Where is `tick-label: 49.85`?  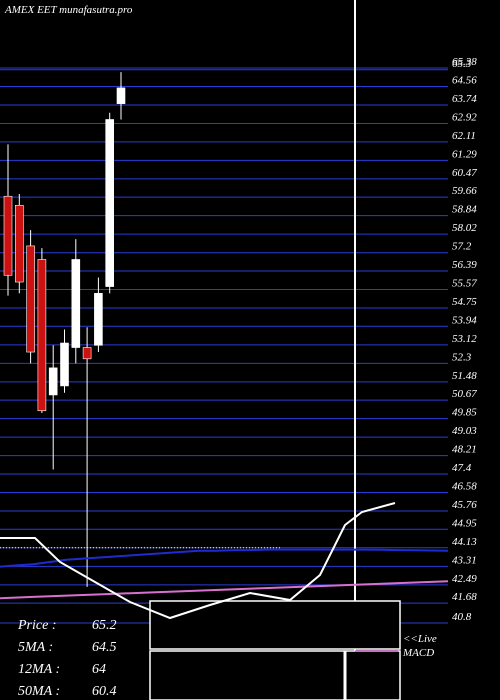
tick-label: 49.85 is located at coordinates (464, 413).